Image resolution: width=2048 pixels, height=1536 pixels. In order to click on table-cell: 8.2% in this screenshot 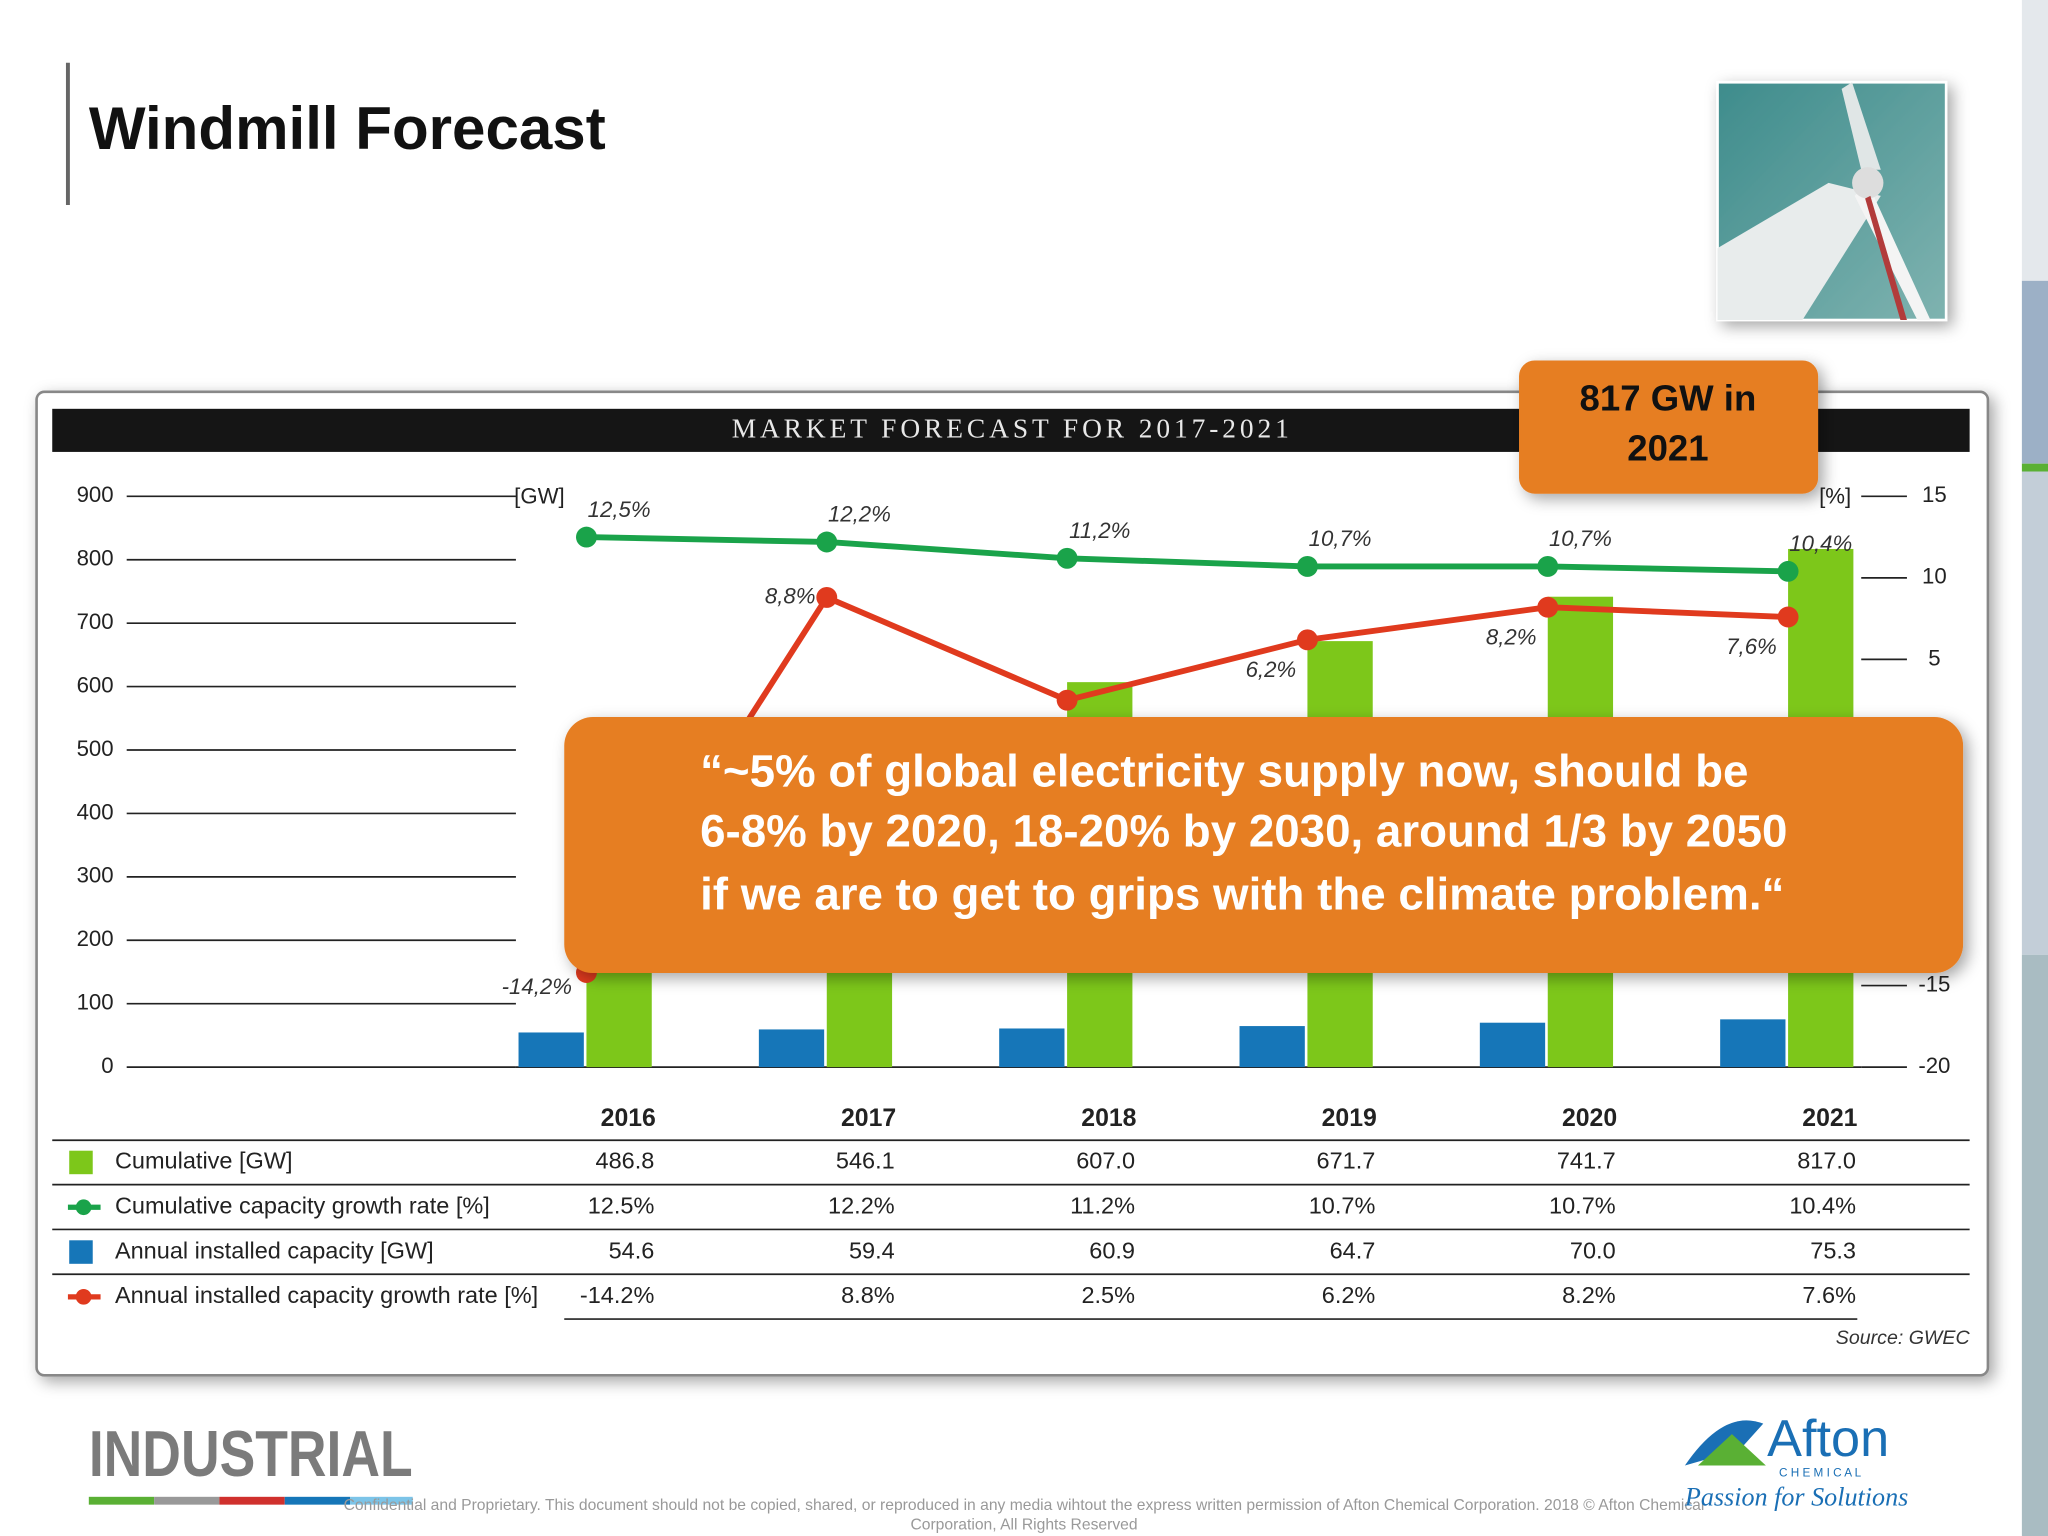, I will do `click(1589, 1295)`.